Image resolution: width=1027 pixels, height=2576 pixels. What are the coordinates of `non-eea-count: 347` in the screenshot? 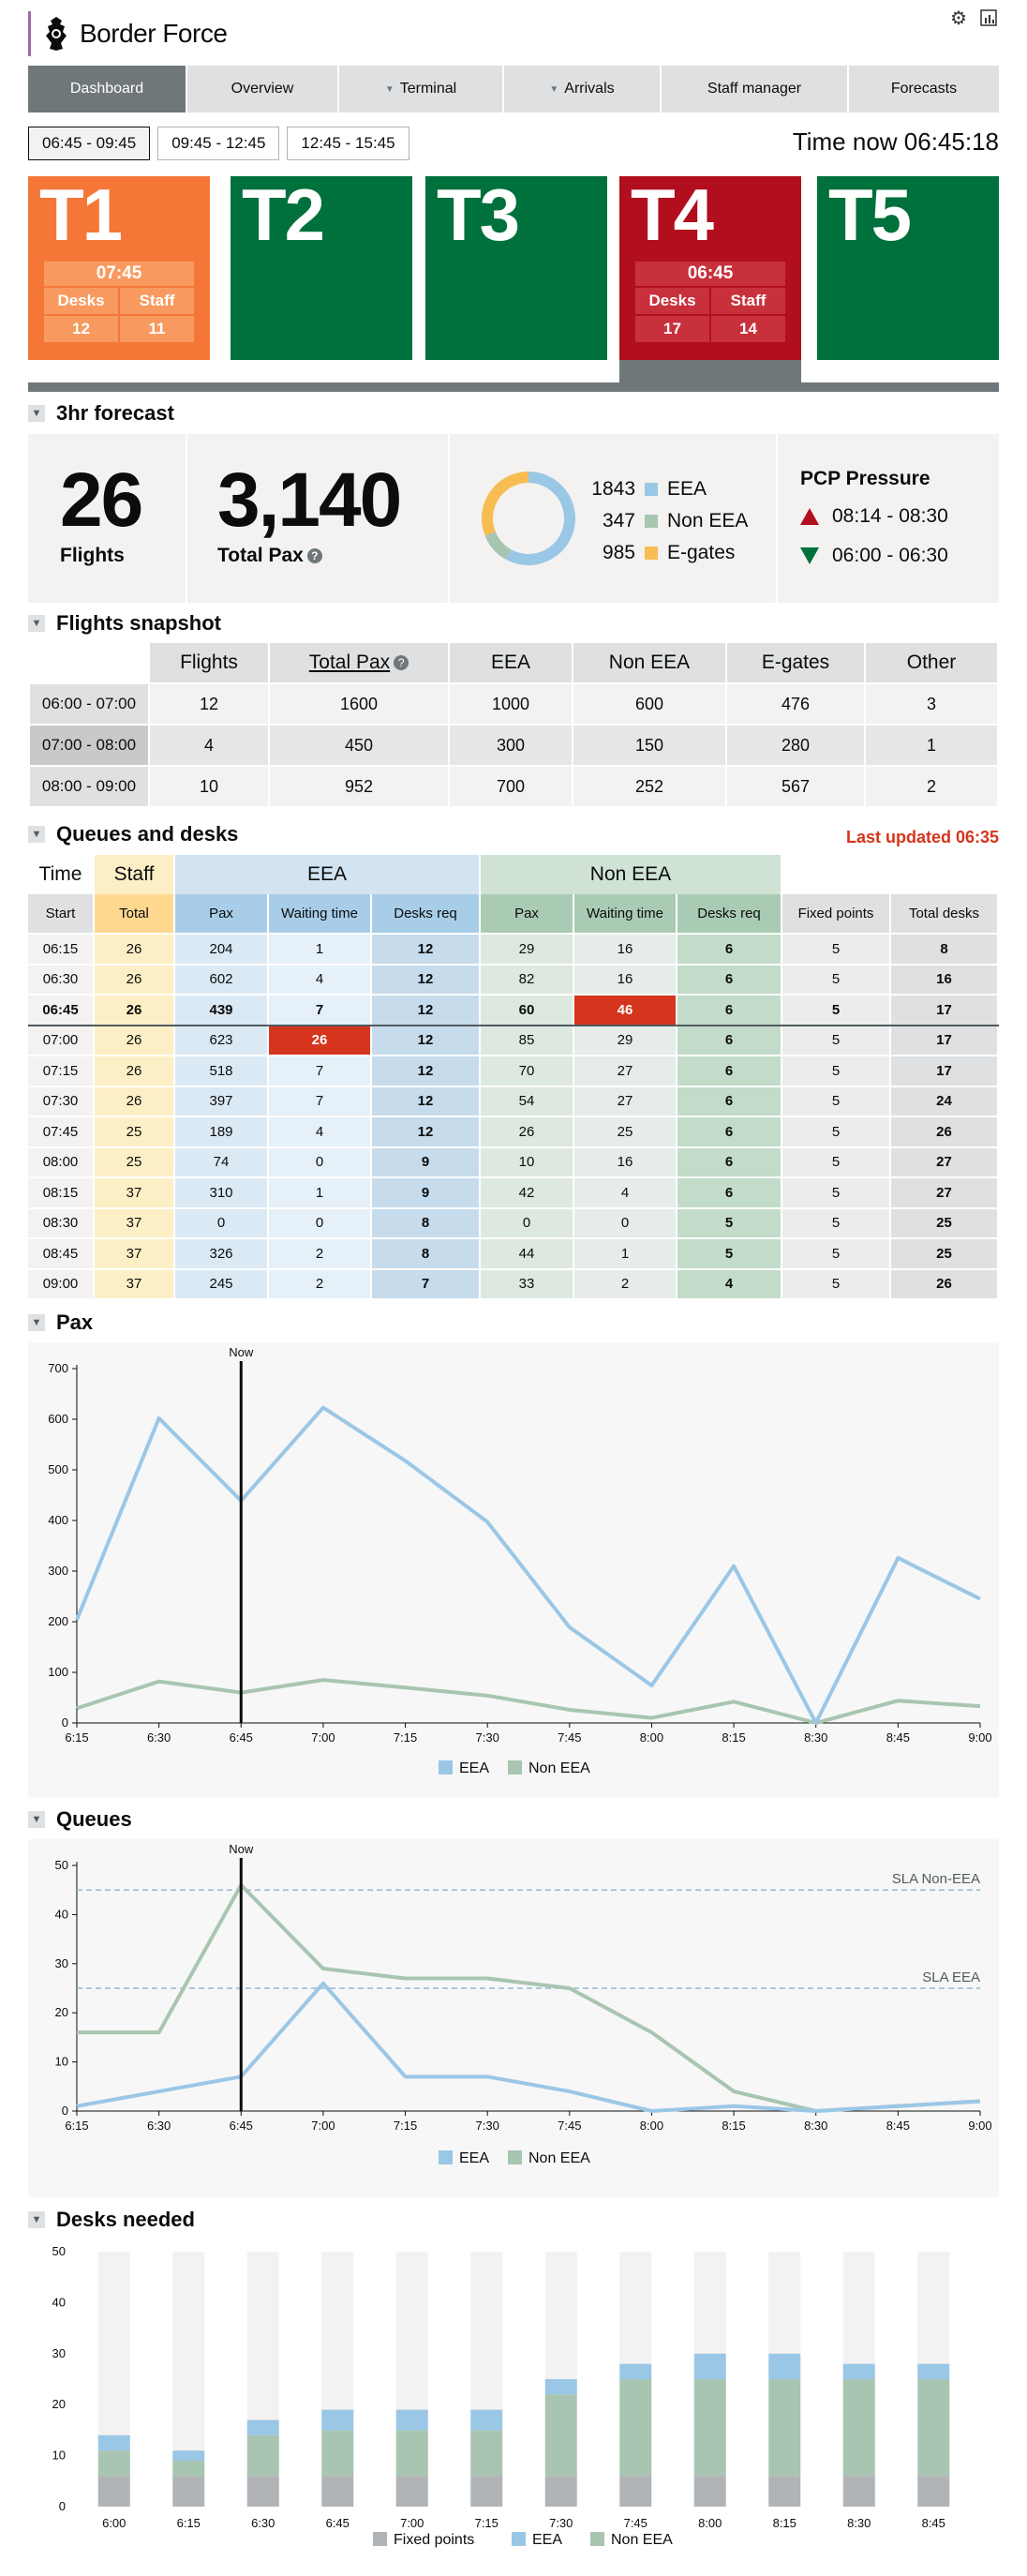 It's located at (619, 521).